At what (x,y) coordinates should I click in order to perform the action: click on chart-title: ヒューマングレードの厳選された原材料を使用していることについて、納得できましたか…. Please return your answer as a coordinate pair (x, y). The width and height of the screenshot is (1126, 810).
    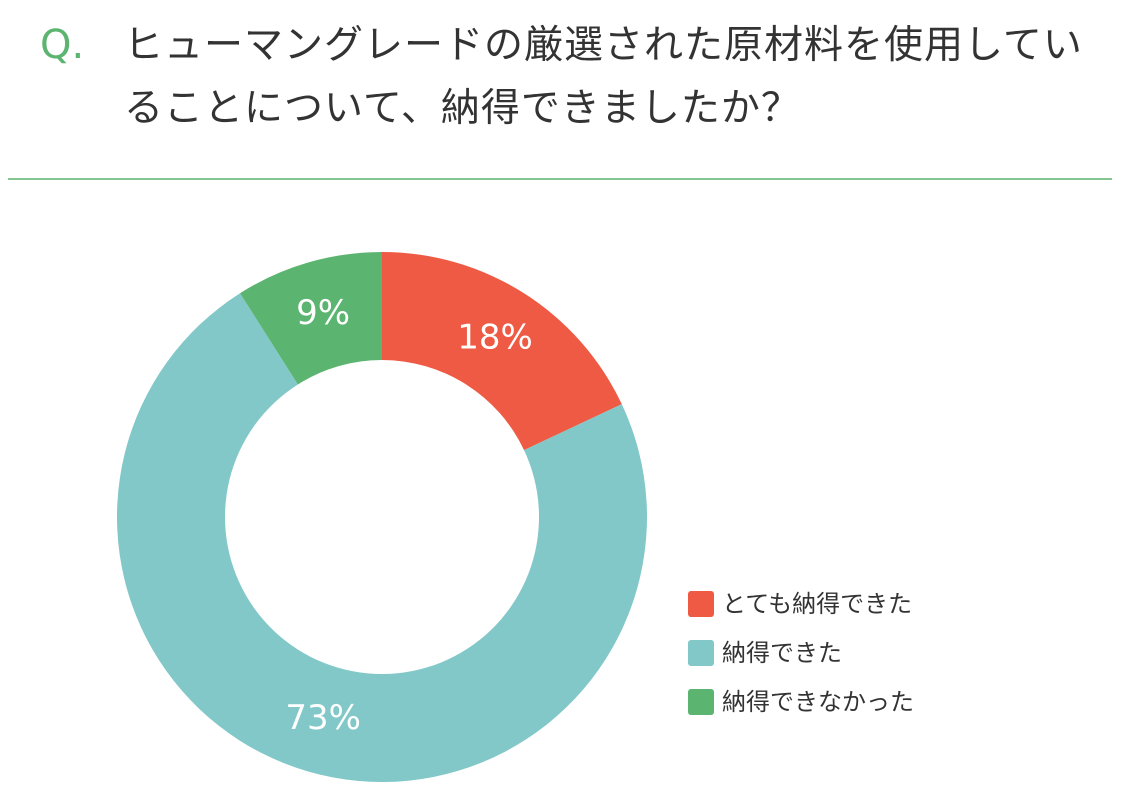
    Looking at the image, I should click on (603, 77).